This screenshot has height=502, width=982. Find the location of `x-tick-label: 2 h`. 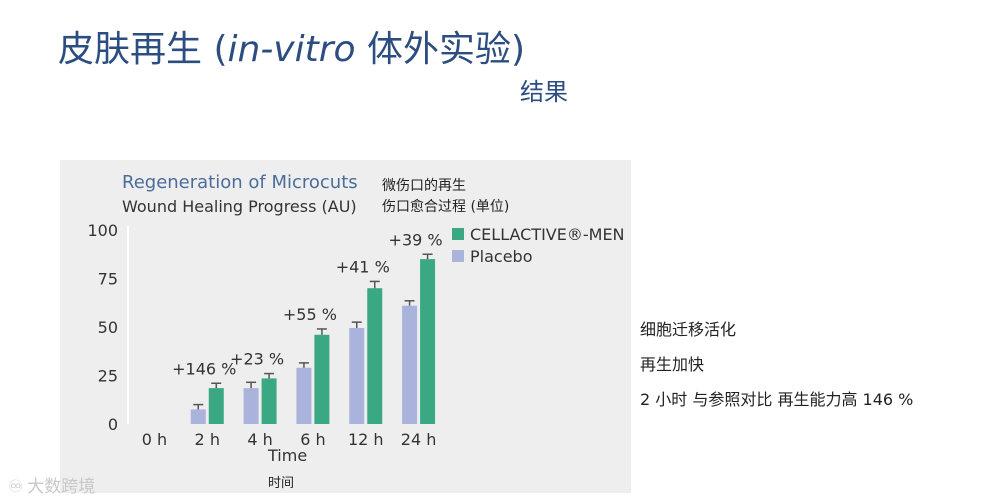

x-tick-label: 2 h is located at coordinates (207, 439).